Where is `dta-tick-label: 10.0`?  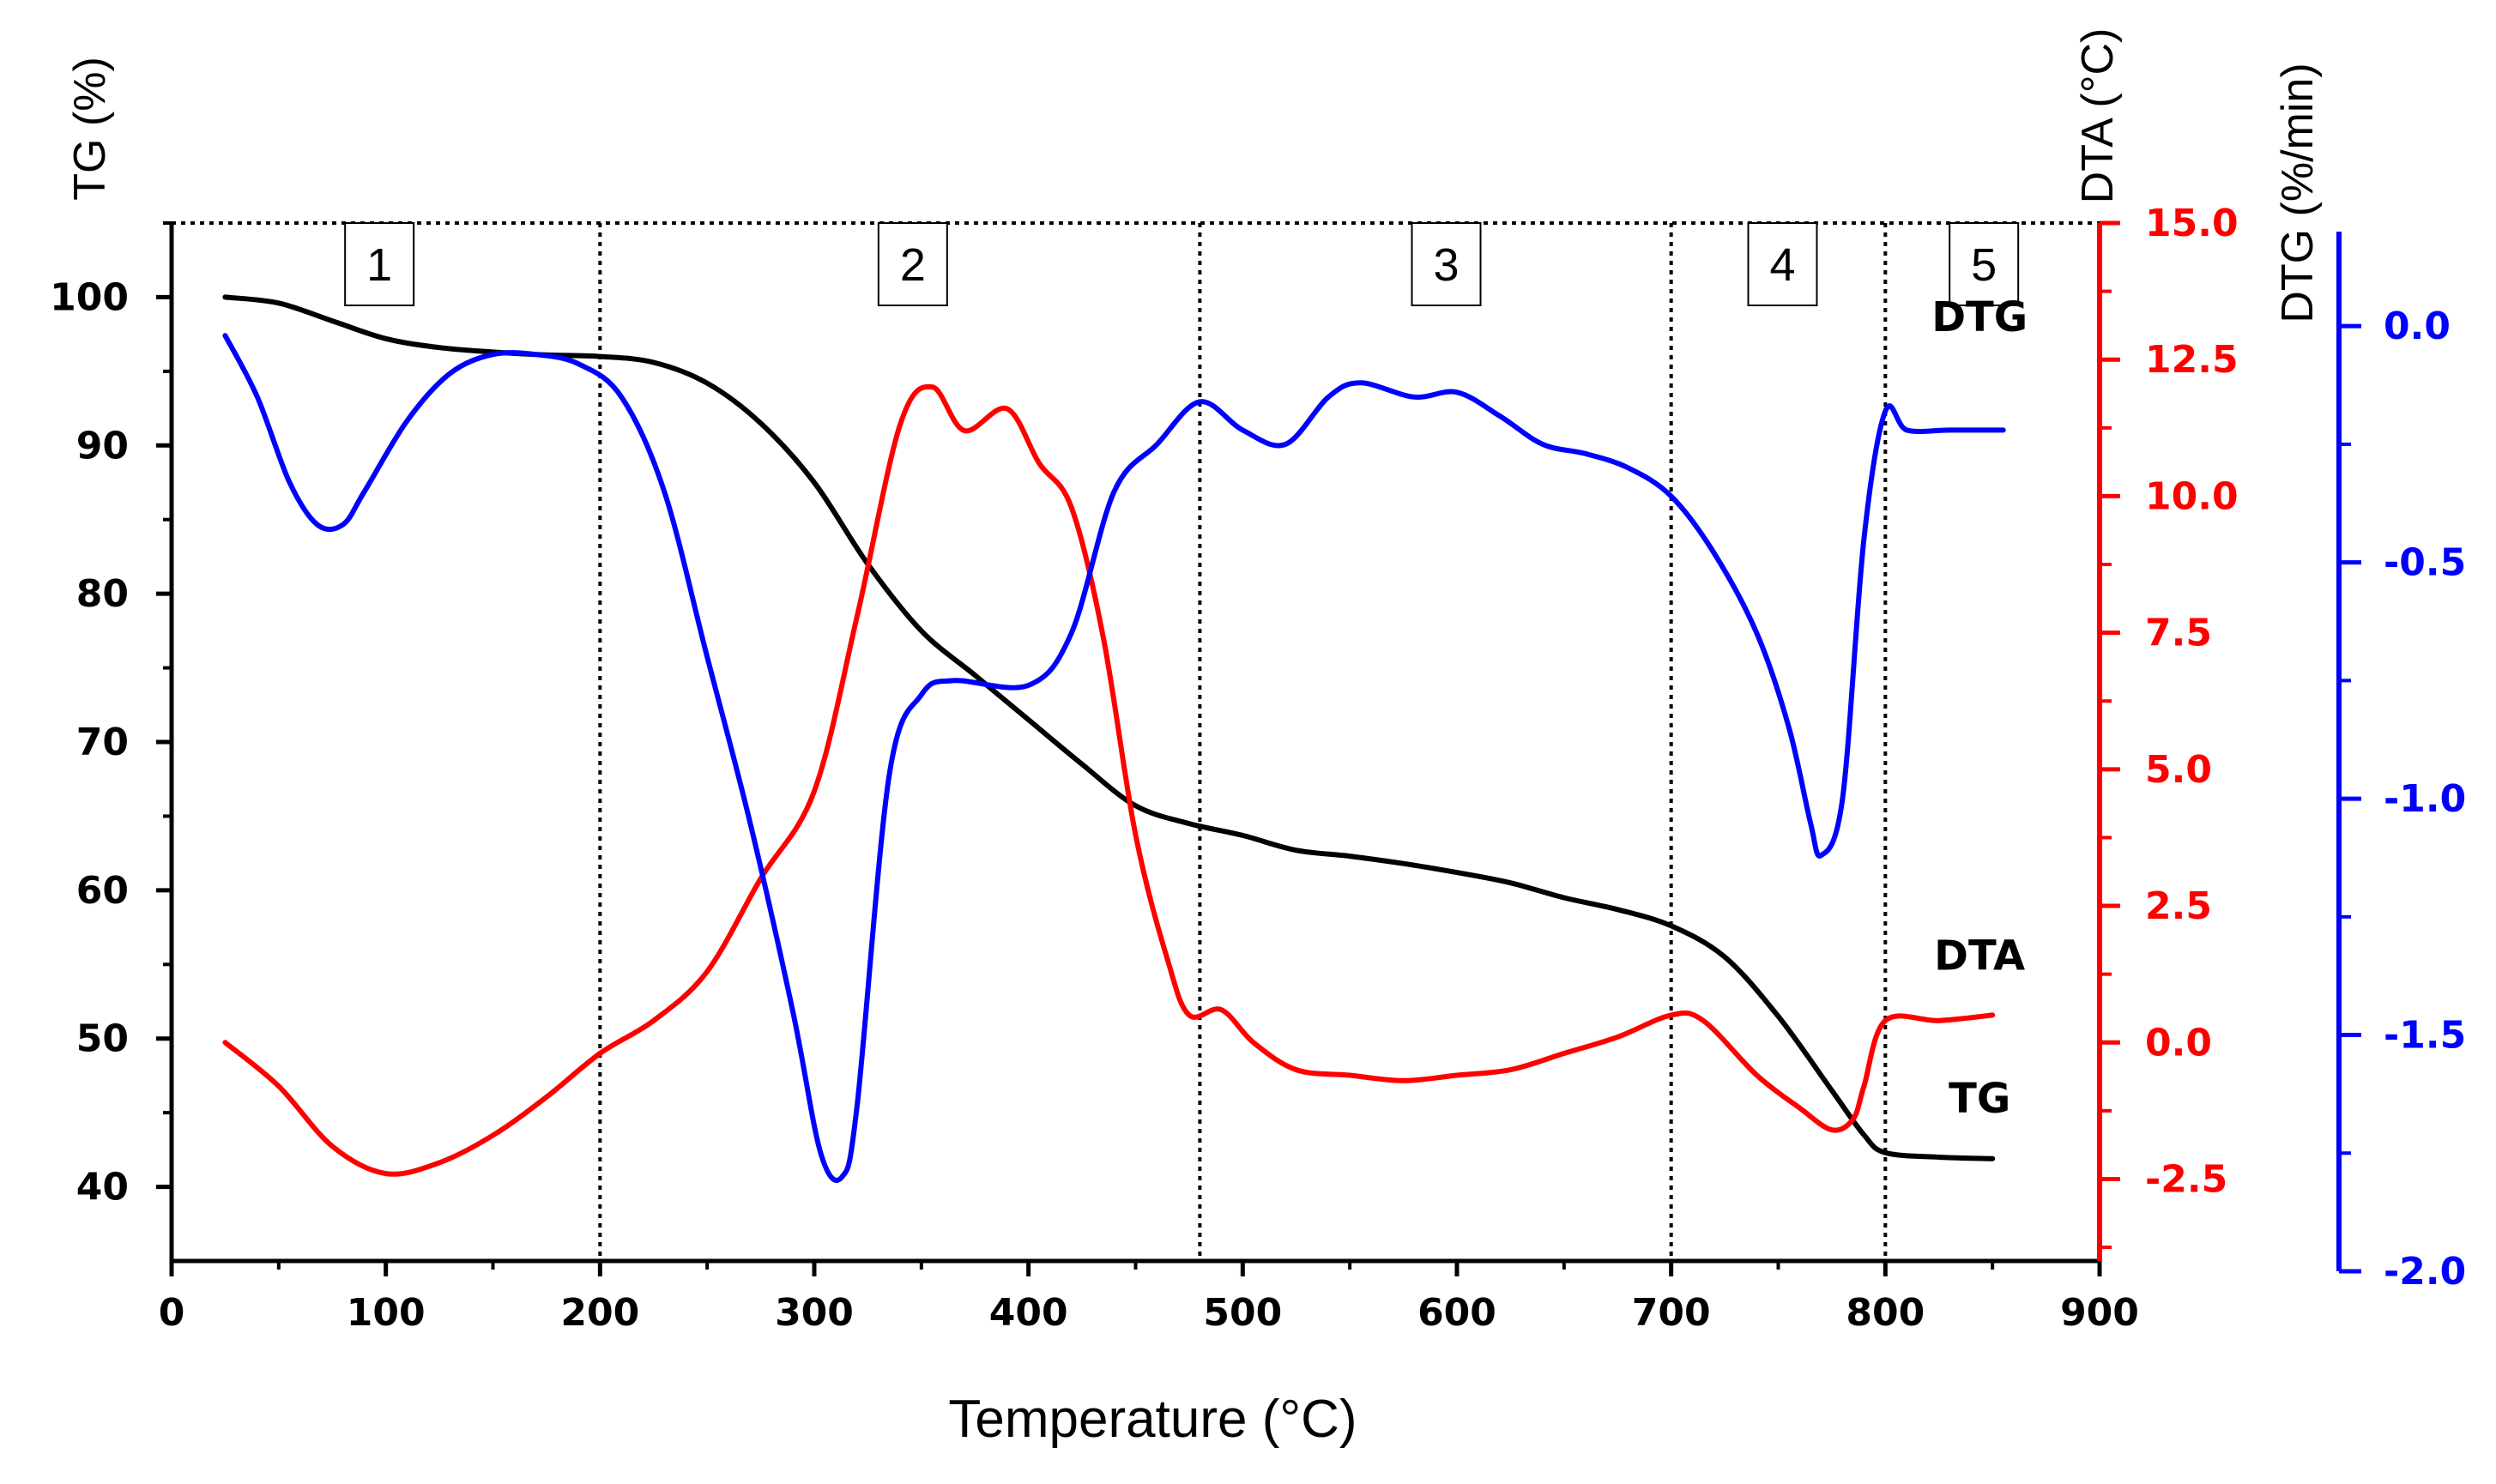
dta-tick-label: 10.0 is located at coordinates (2192, 496).